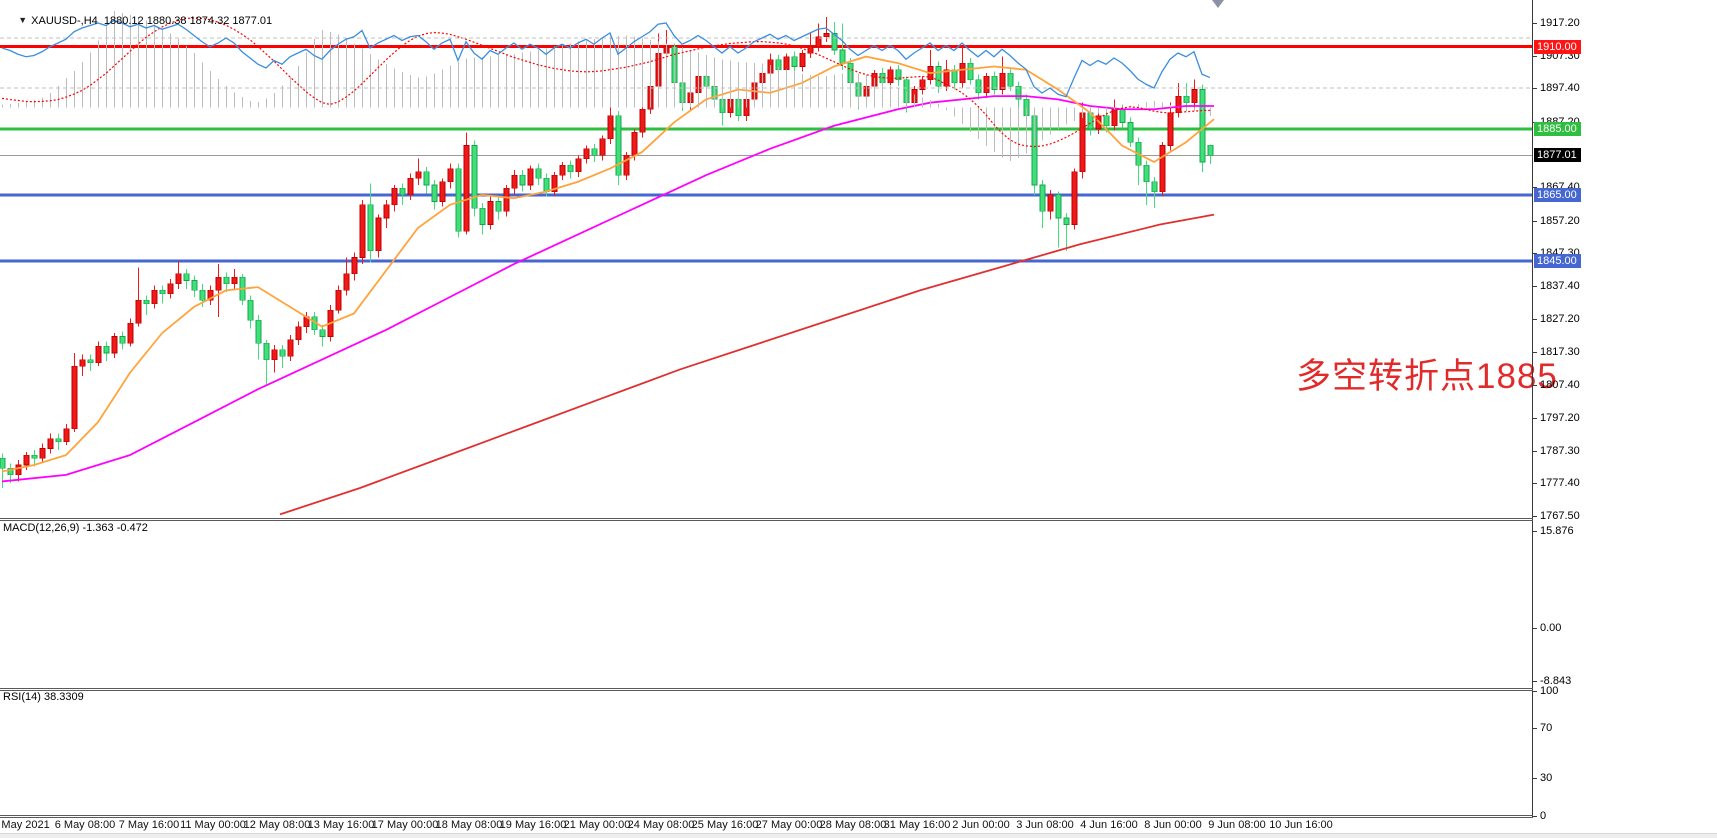  I want to click on time-axis-label: 28 May 08:00, so click(853, 825).